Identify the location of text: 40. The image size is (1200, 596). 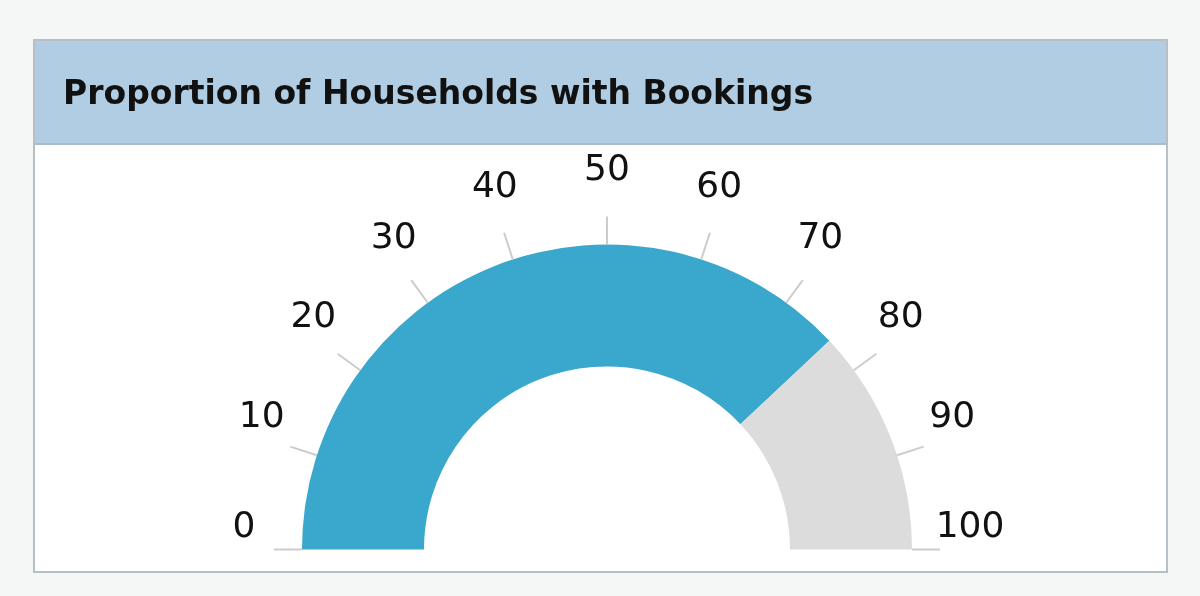
(494, 185).